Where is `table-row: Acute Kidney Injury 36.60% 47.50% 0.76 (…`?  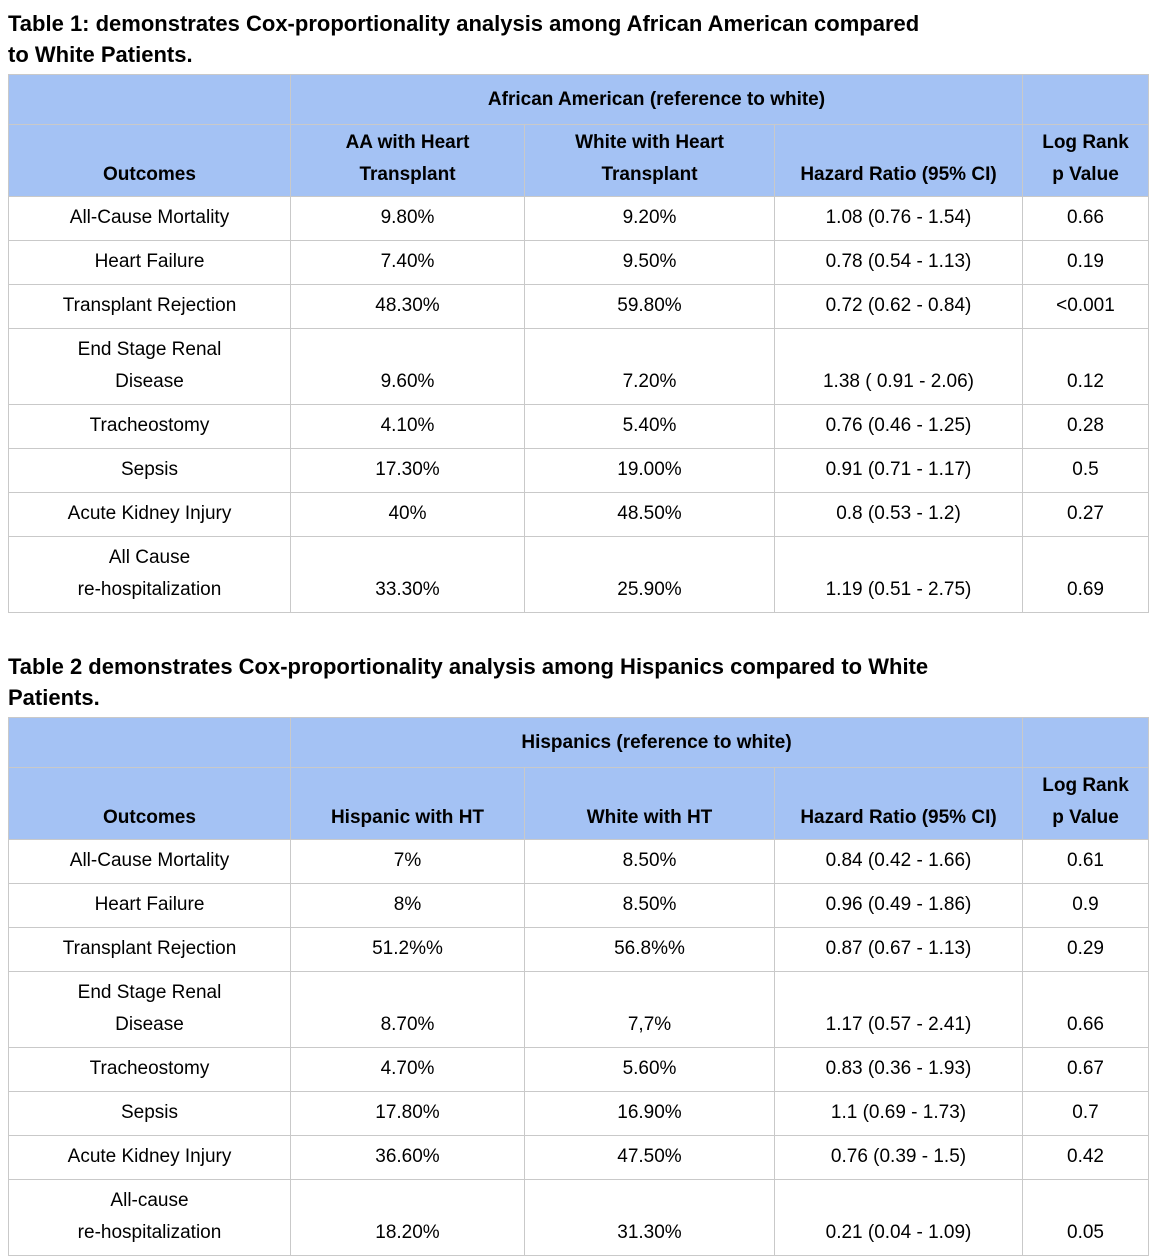 table-row: Acute Kidney Injury 36.60% 47.50% 0.76 (… is located at coordinates (579, 1157).